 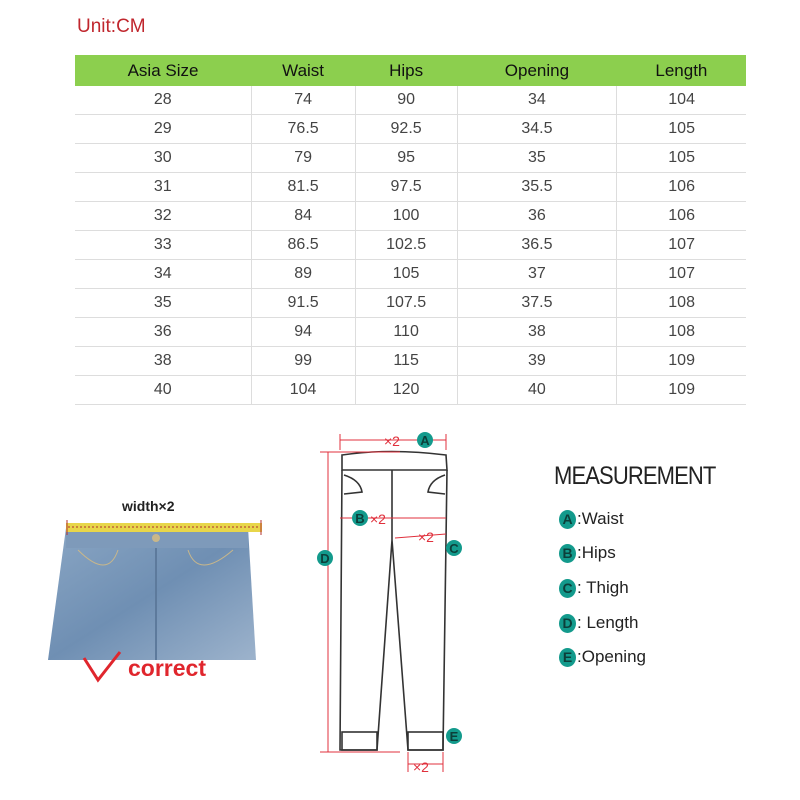 What do you see at coordinates (111, 26) in the screenshot?
I see `unit-label: Unit:CM` at bounding box center [111, 26].